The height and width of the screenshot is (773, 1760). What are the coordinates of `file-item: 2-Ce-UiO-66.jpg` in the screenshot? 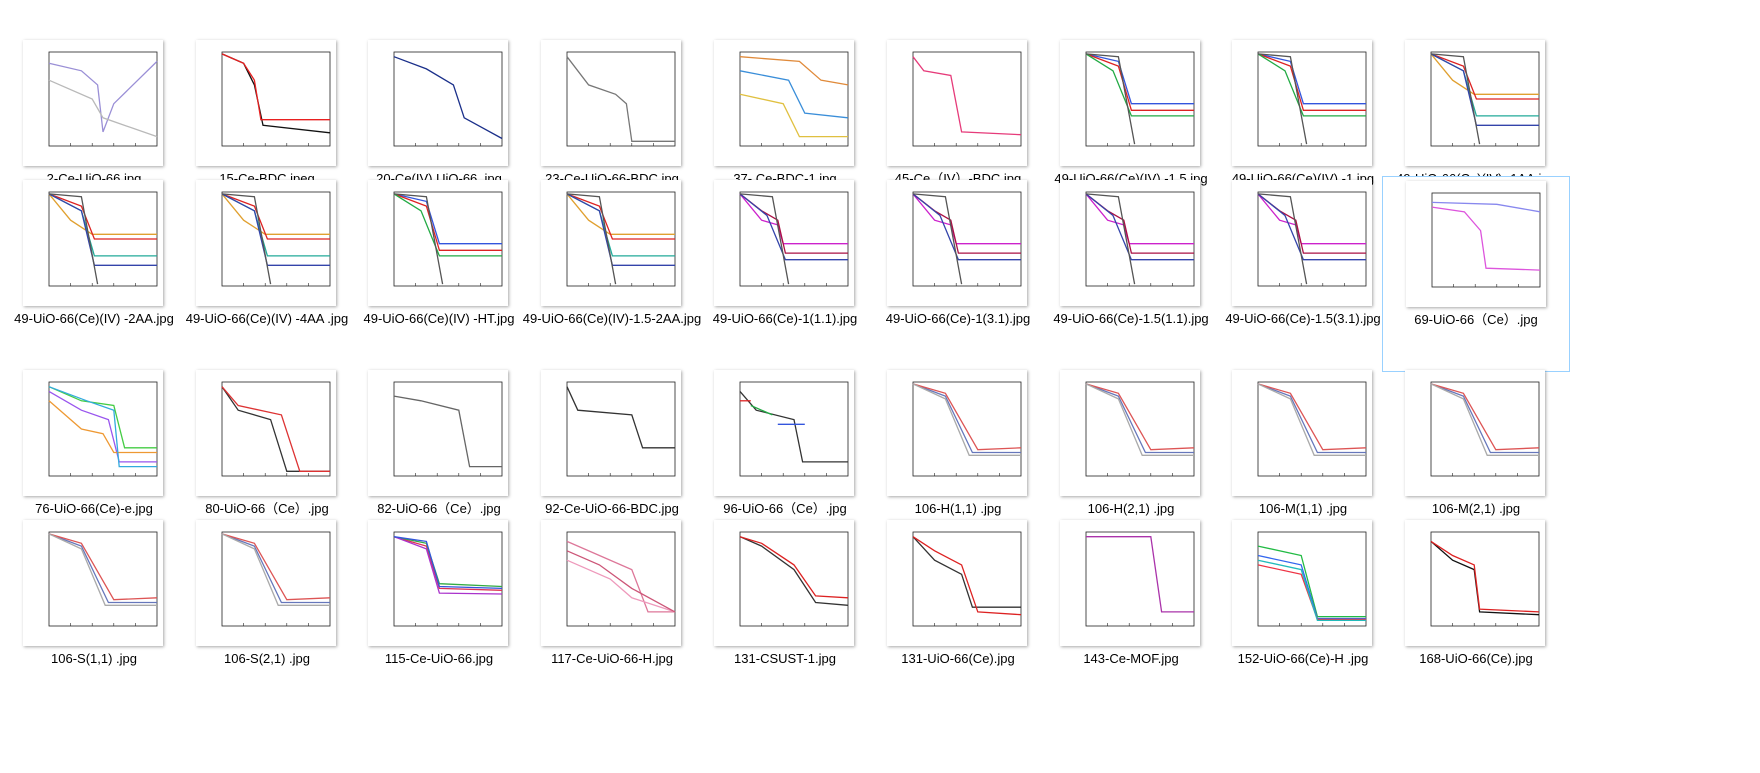 It's located at (94, 134).